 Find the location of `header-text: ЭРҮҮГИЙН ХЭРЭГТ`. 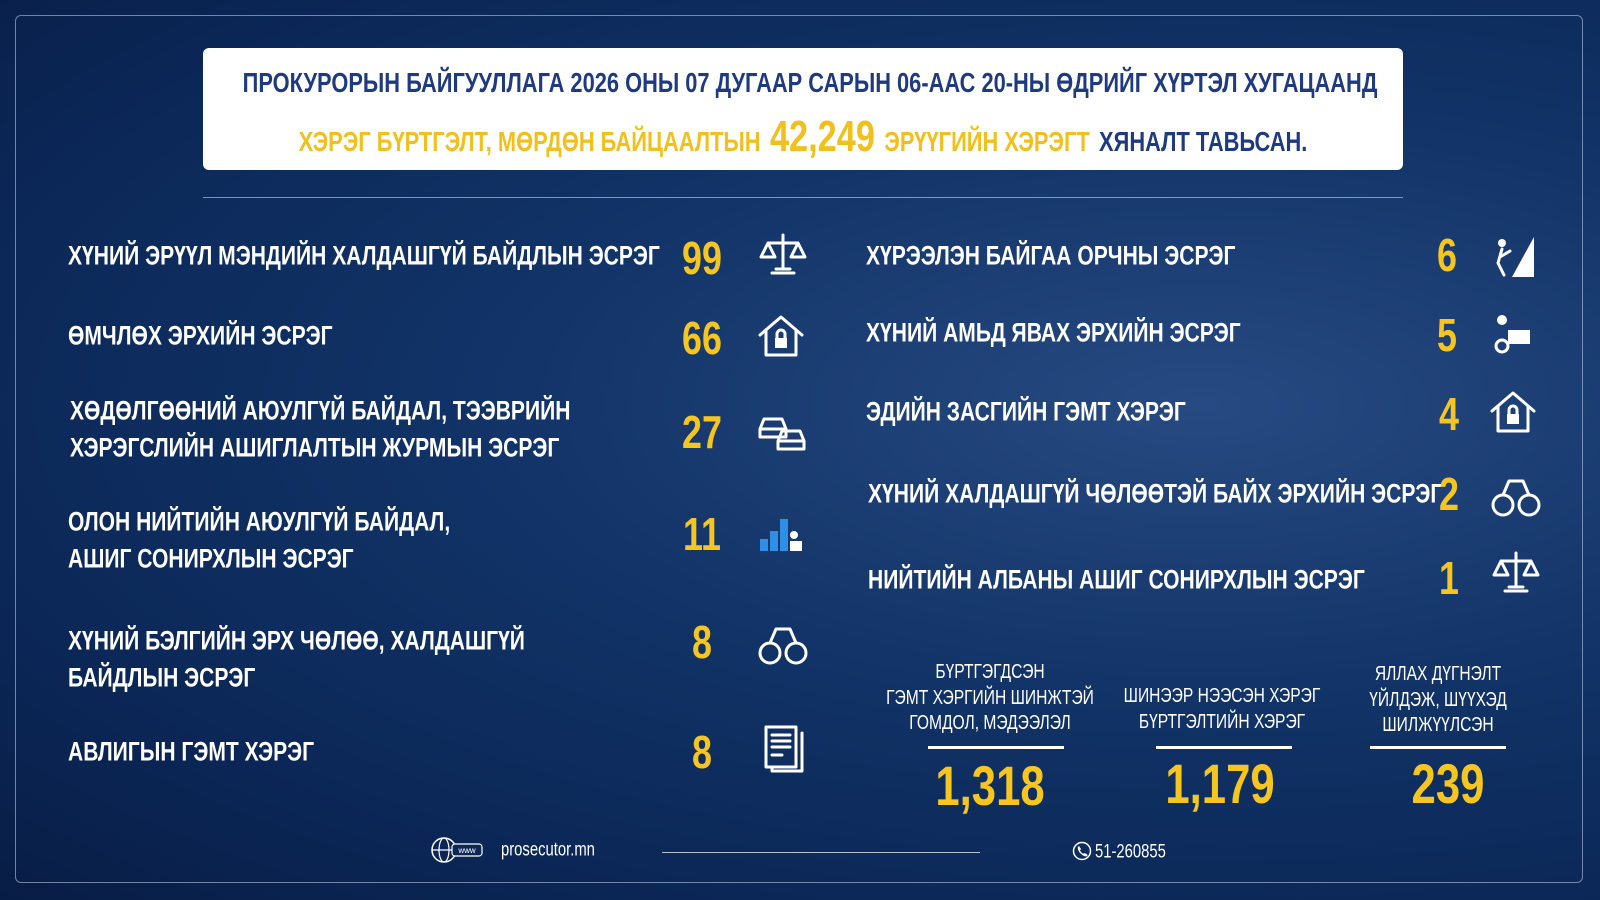

header-text: ЭРҮҮГИЙН ХЭРЭГТ is located at coordinates (987, 141).